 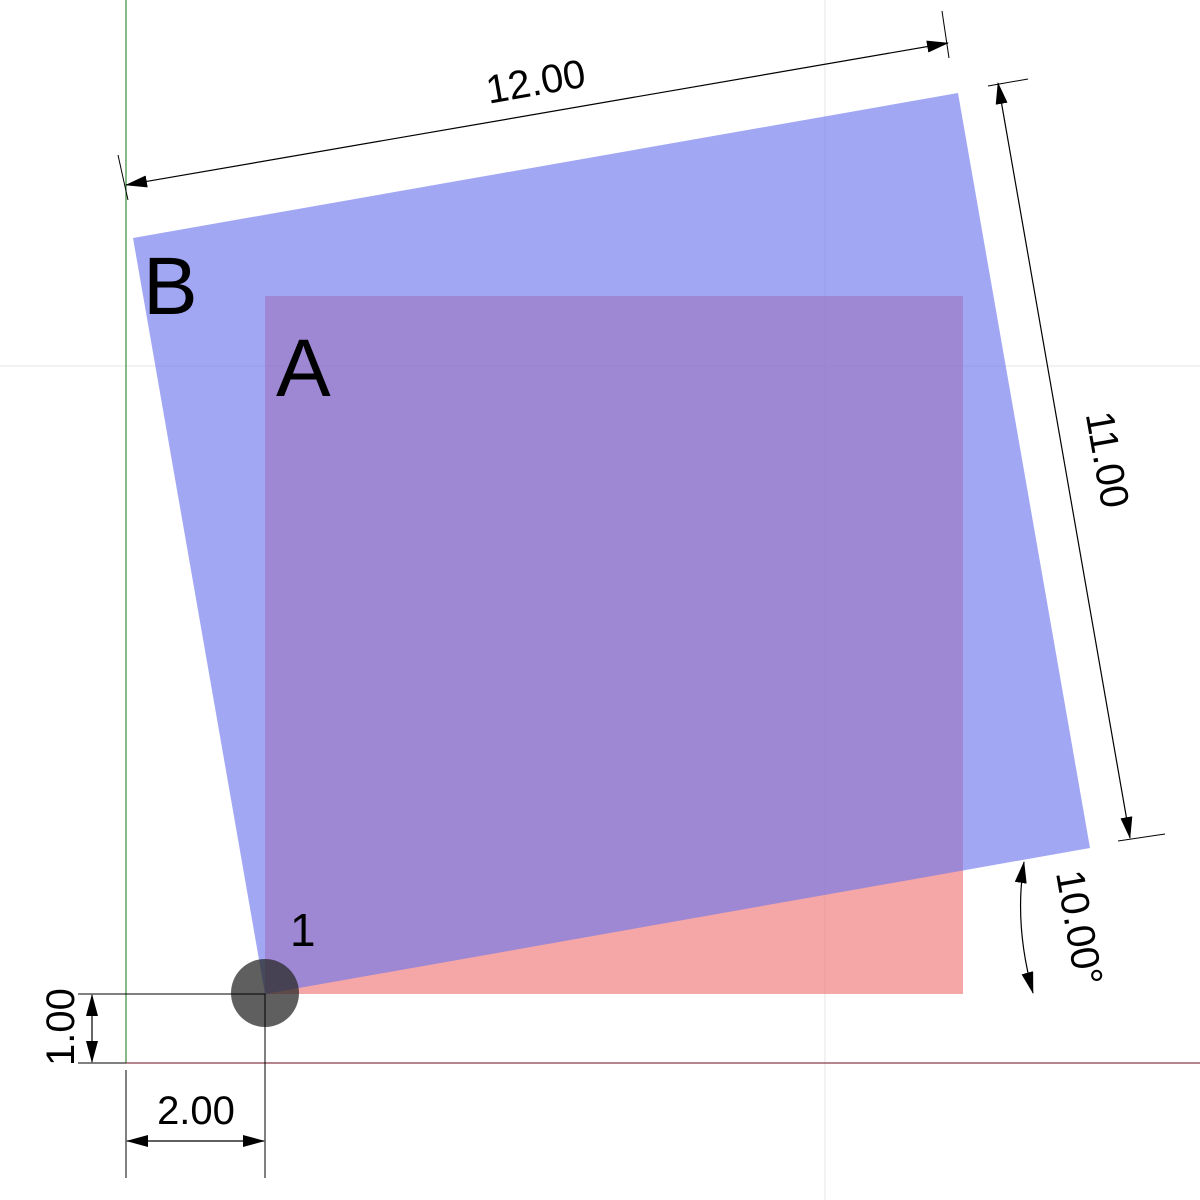 What do you see at coordinates (1078, 928) in the screenshot?
I see `dimension-angle-text: 10.00°` at bounding box center [1078, 928].